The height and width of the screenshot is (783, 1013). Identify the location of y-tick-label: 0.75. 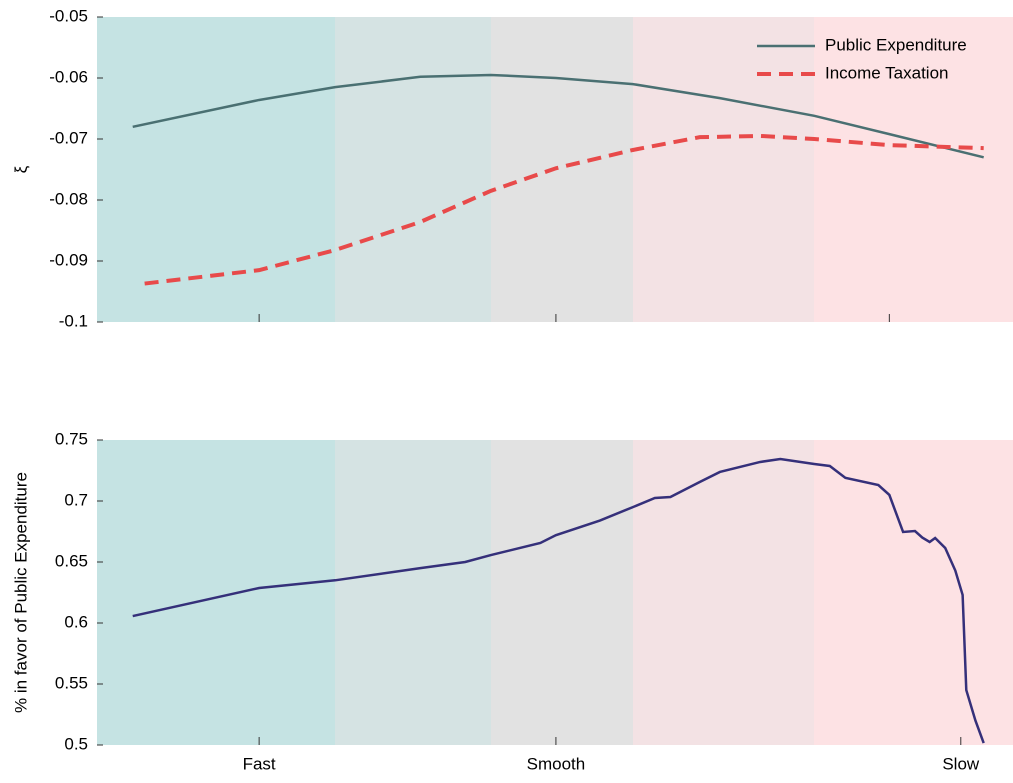
(71, 438).